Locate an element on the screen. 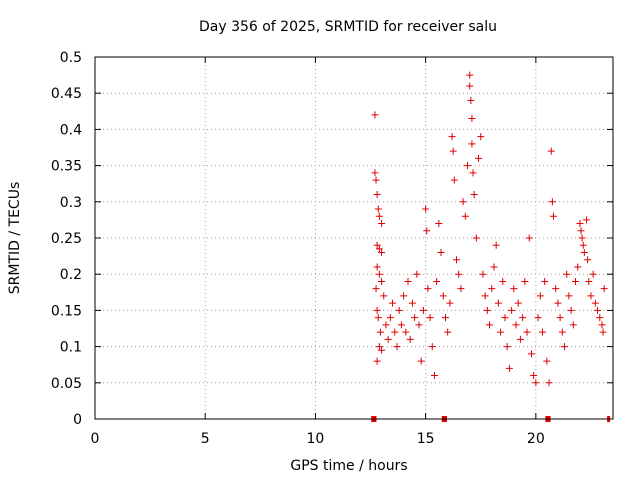  x-tick-label: 10 is located at coordinates (316, 439).